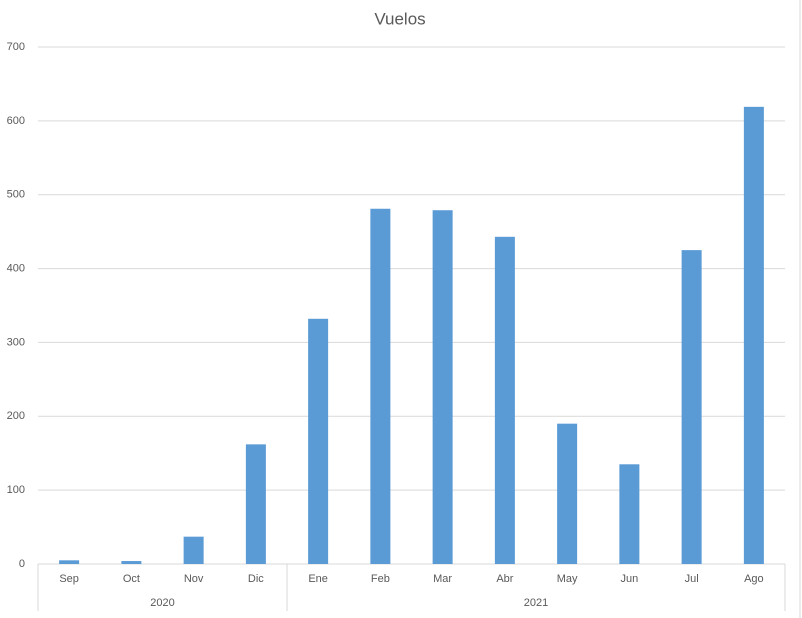 This screenshot has width=802, height=618. What do you see at coordinates (399, 18) in the screenshot?
I see `chart-title: Vuelos` at bounding box center [399, 18].